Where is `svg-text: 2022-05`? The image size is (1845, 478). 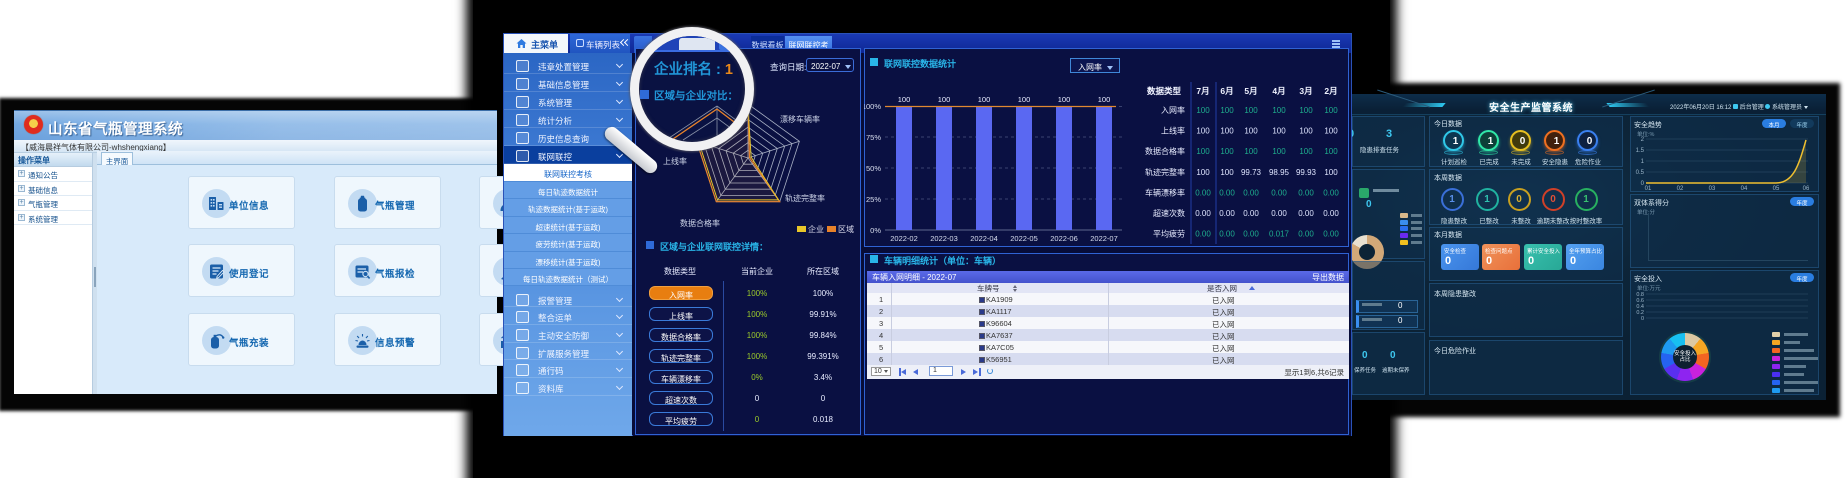 svg-text: 2022-05 is located at coordinates (1024, 238).